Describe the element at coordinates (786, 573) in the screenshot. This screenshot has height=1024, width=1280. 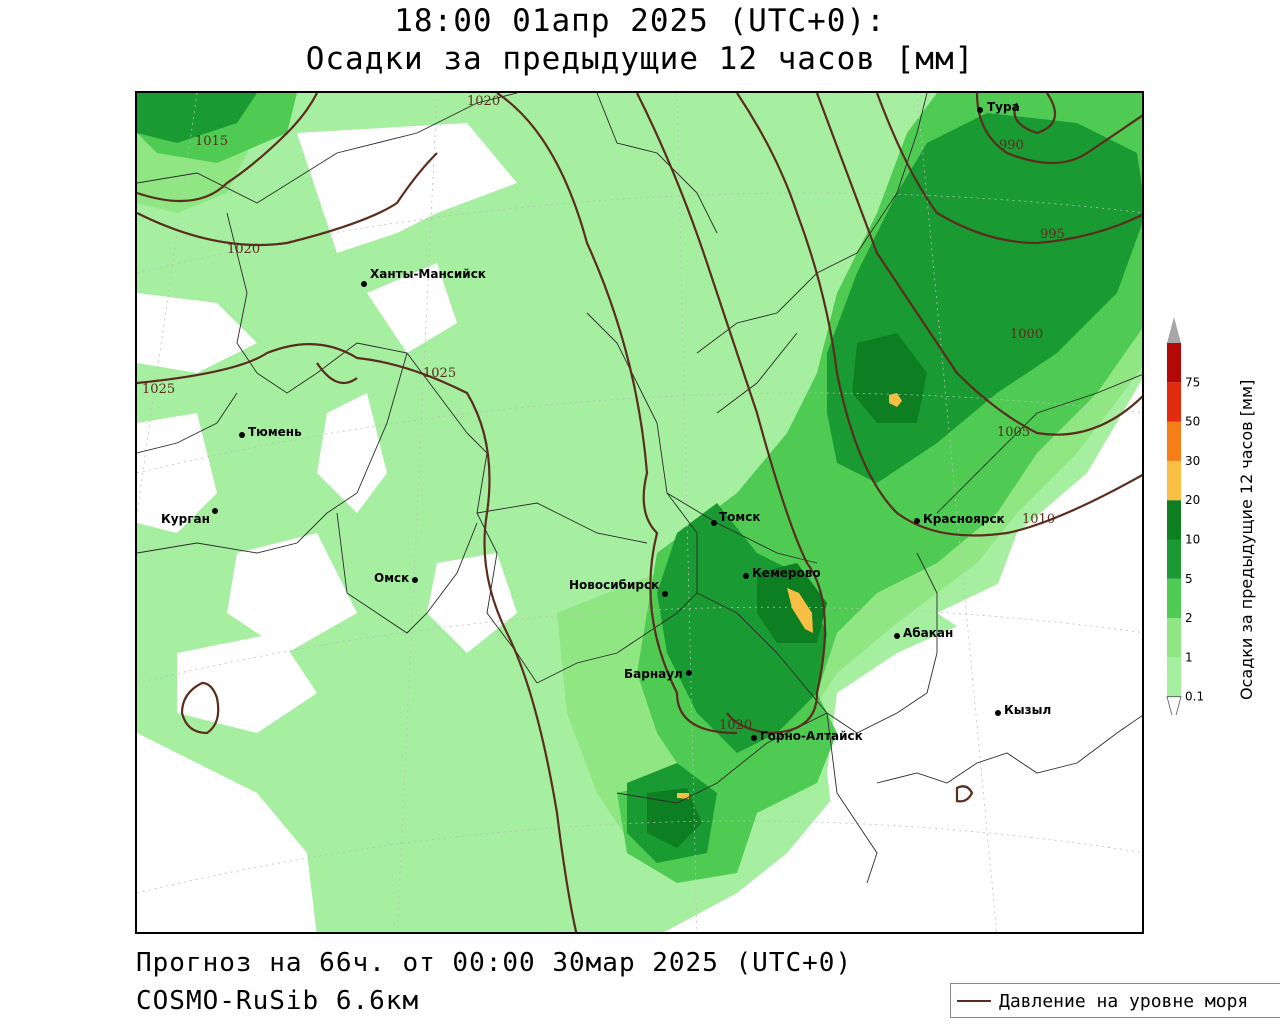
I see `city-label-kemerovo: Кемерово` at that location.